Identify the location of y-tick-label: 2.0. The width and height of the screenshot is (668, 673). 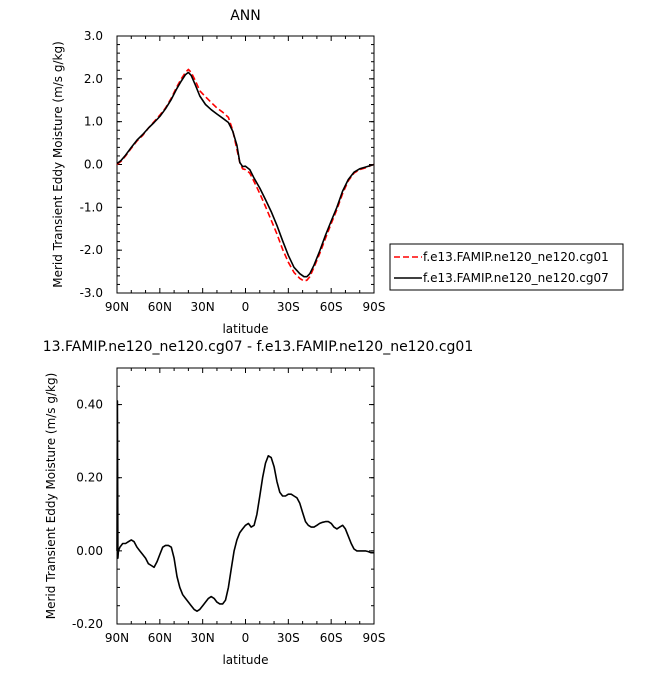
(93, 79).